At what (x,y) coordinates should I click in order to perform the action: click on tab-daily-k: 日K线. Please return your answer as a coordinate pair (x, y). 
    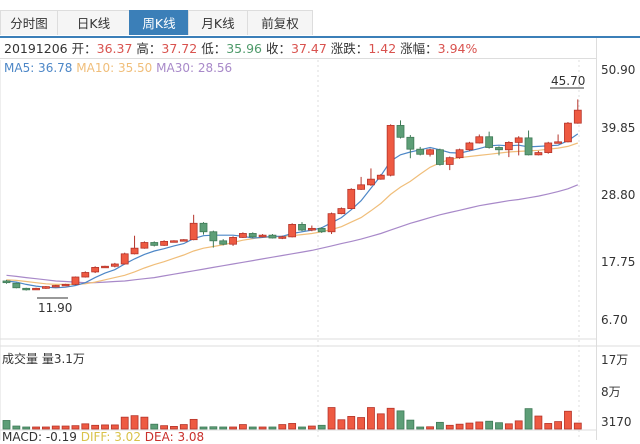
    Looking at the image, I should click on (93, 22).